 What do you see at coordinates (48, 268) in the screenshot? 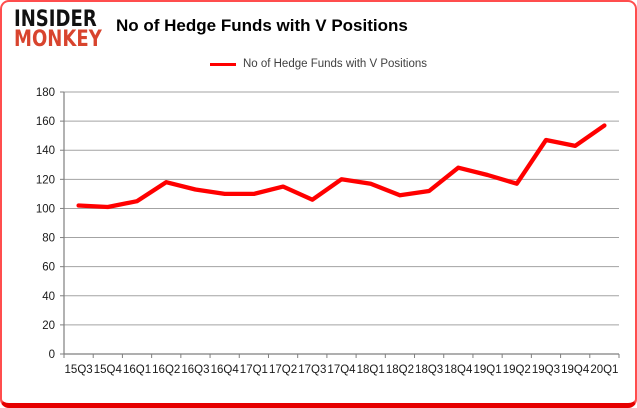
I see `y-axis-label: 60` at bounding box center [48, 268].